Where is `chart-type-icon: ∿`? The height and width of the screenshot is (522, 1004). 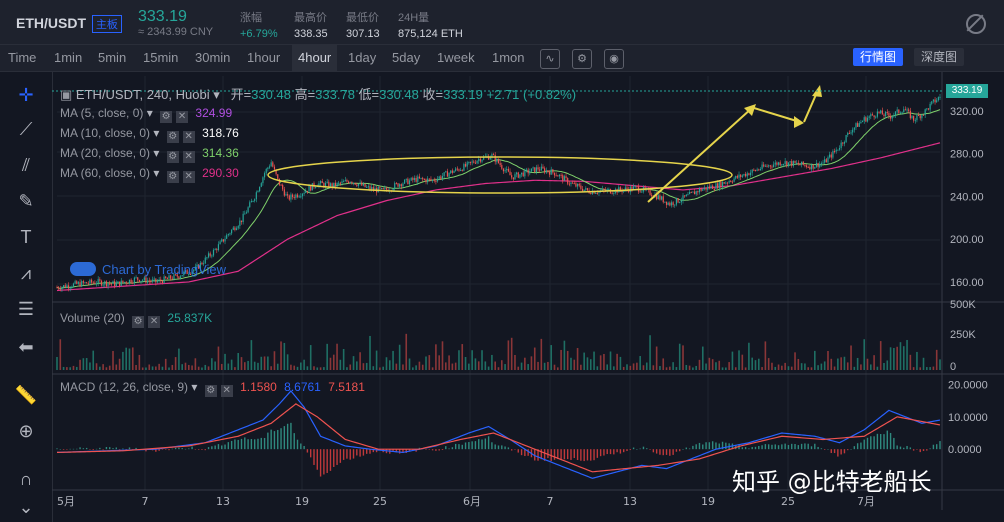
chart-type-icon: ∿ is located at coordinates (550, 59).